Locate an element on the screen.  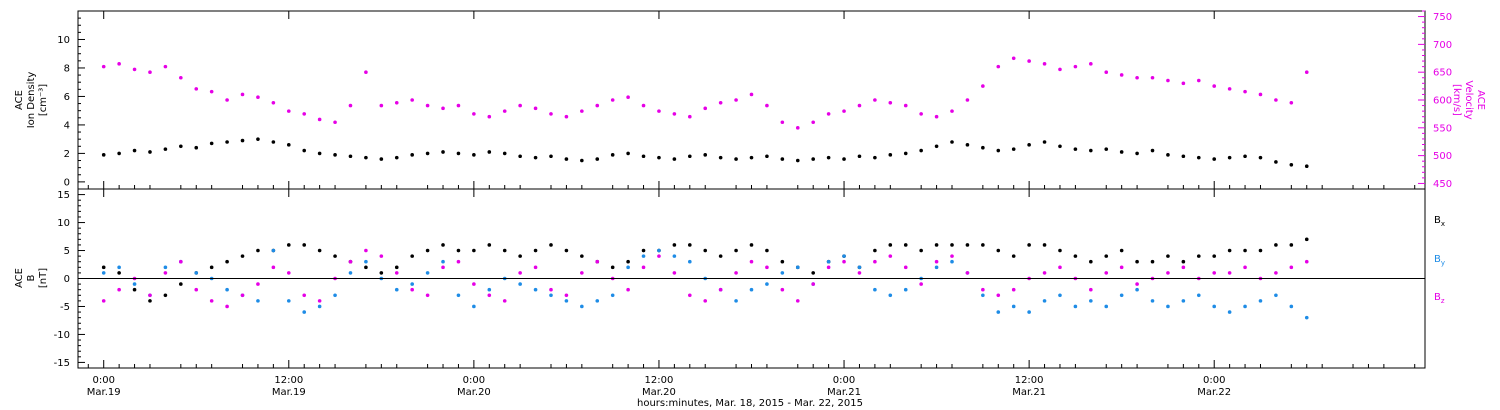
x-tick-date-label: Mar.19 is located at coordinates (289, 392).